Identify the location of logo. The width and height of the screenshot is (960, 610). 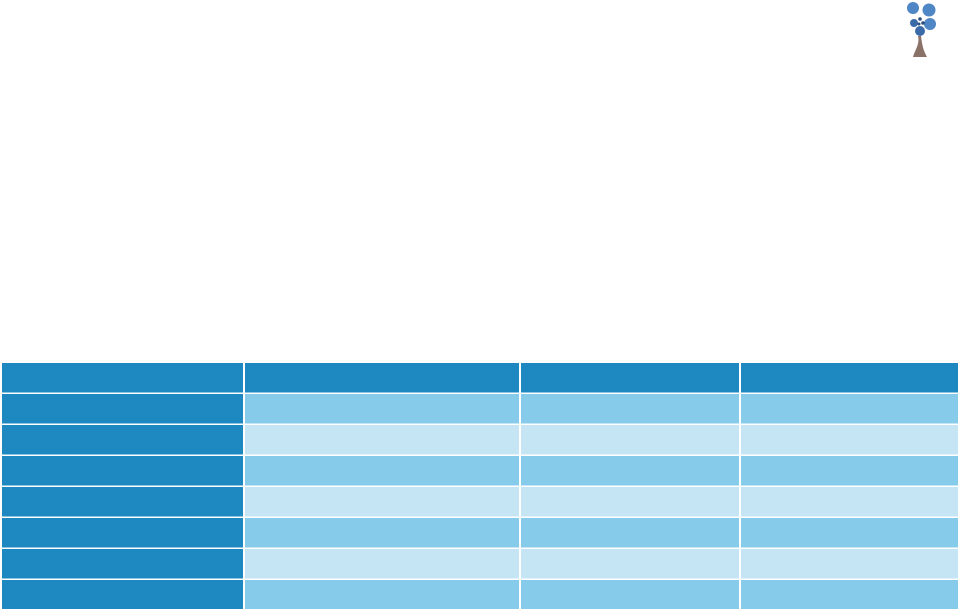
(921, 29).